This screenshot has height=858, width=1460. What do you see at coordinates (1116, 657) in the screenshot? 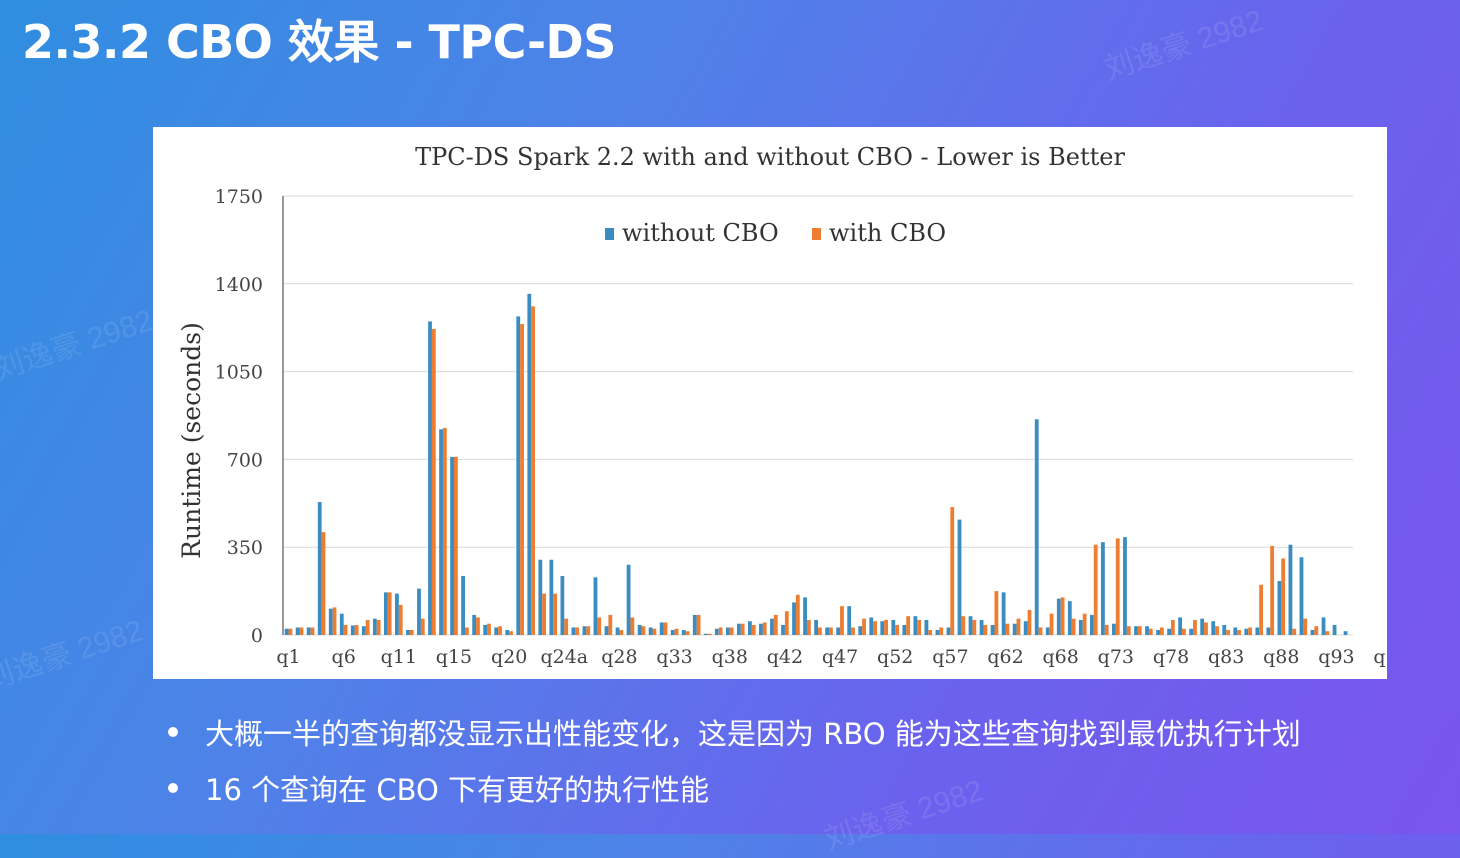
I see `x-tick-label: q73` at bounding box center [1116, 657].